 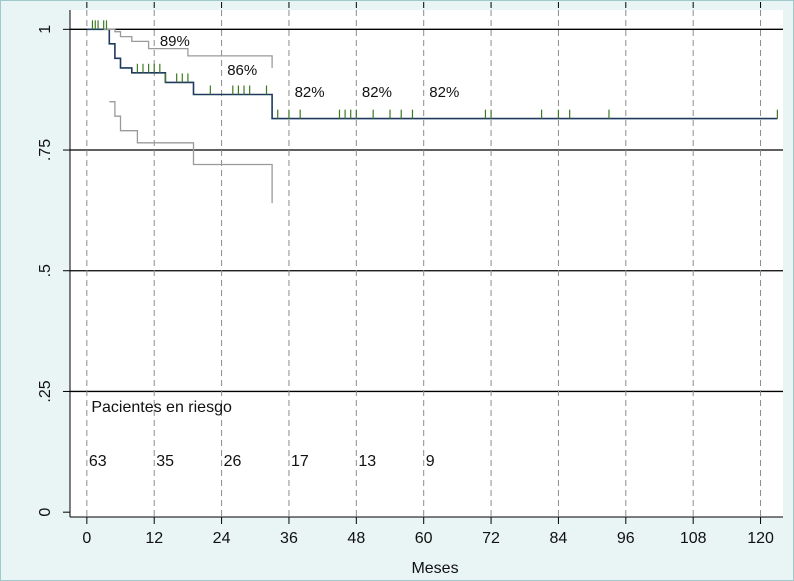 What do you see at coordinates (86, 538) in the screenshot?
I see `x-tick-label: 0` at bounding box center [86, 538].